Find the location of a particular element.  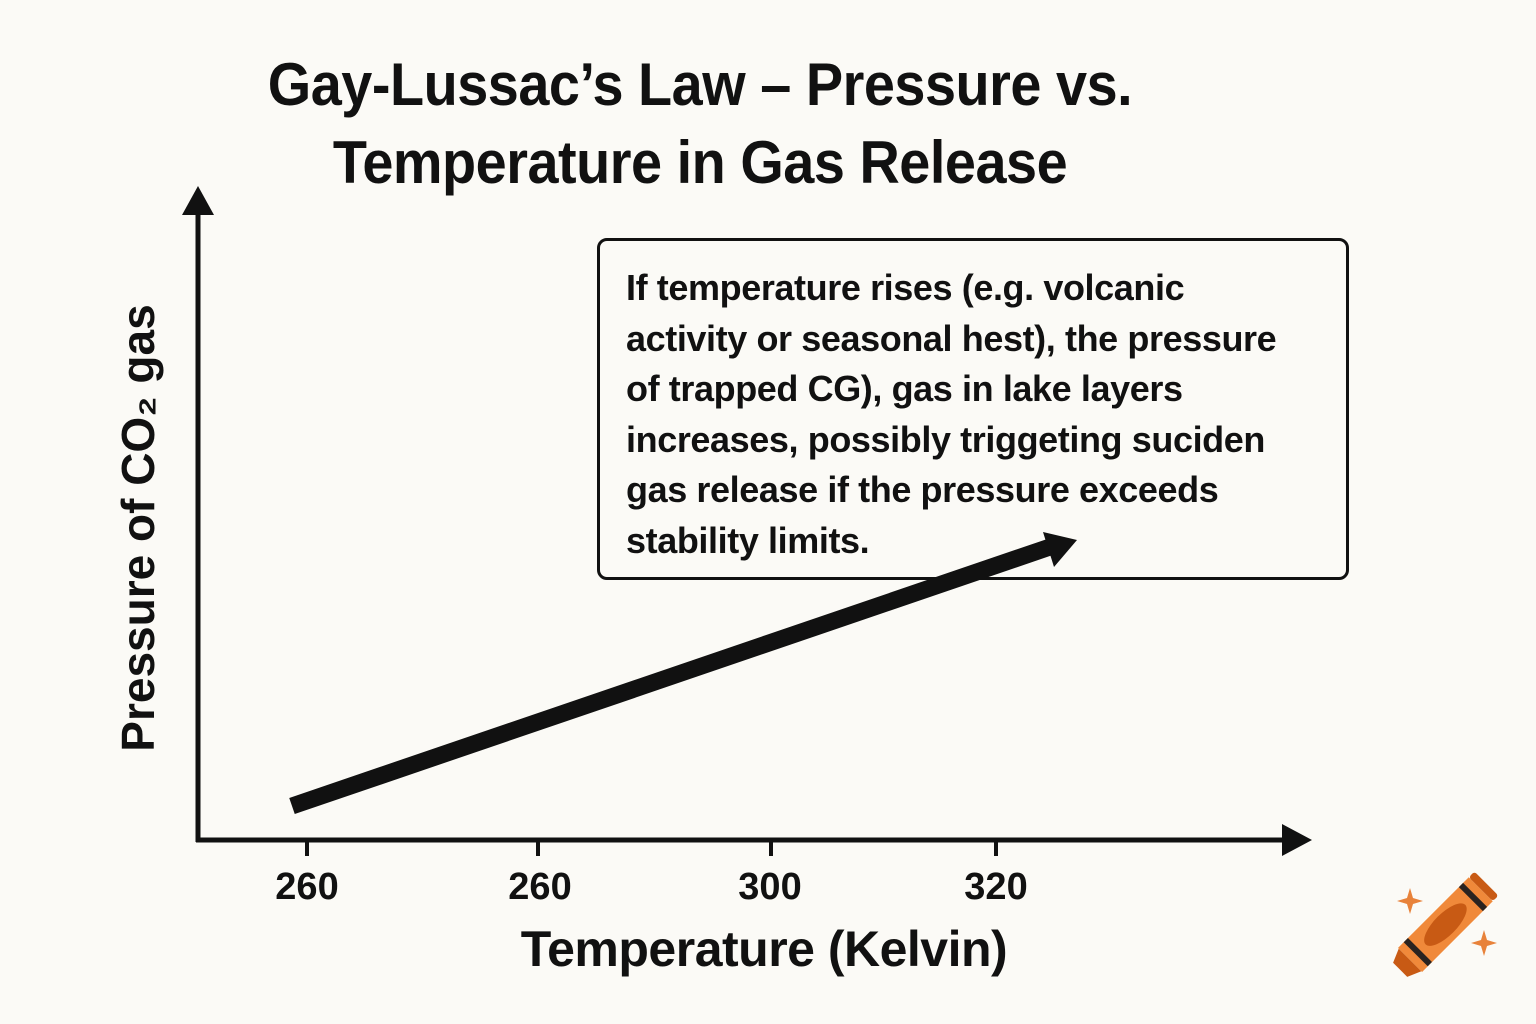

annotation-line: activity or seasonal hest), the pressure is located at coordinates (951, 338).